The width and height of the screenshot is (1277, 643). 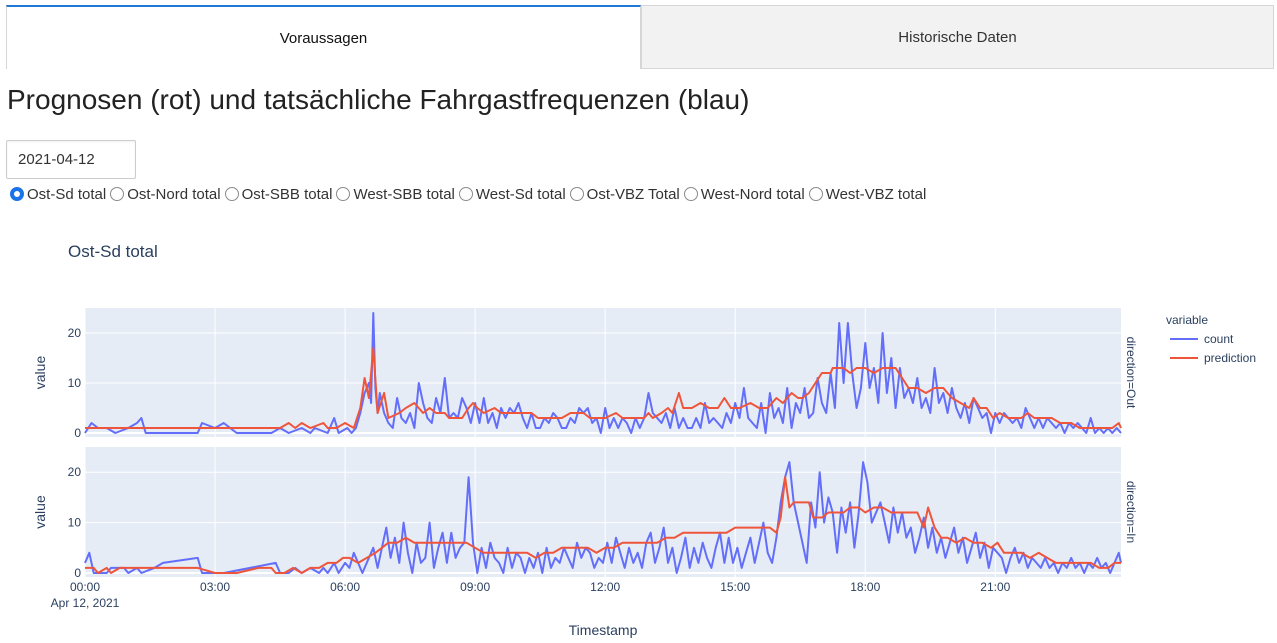 I want to click on facet-label: direction=In, so click(x=1131, y=512).